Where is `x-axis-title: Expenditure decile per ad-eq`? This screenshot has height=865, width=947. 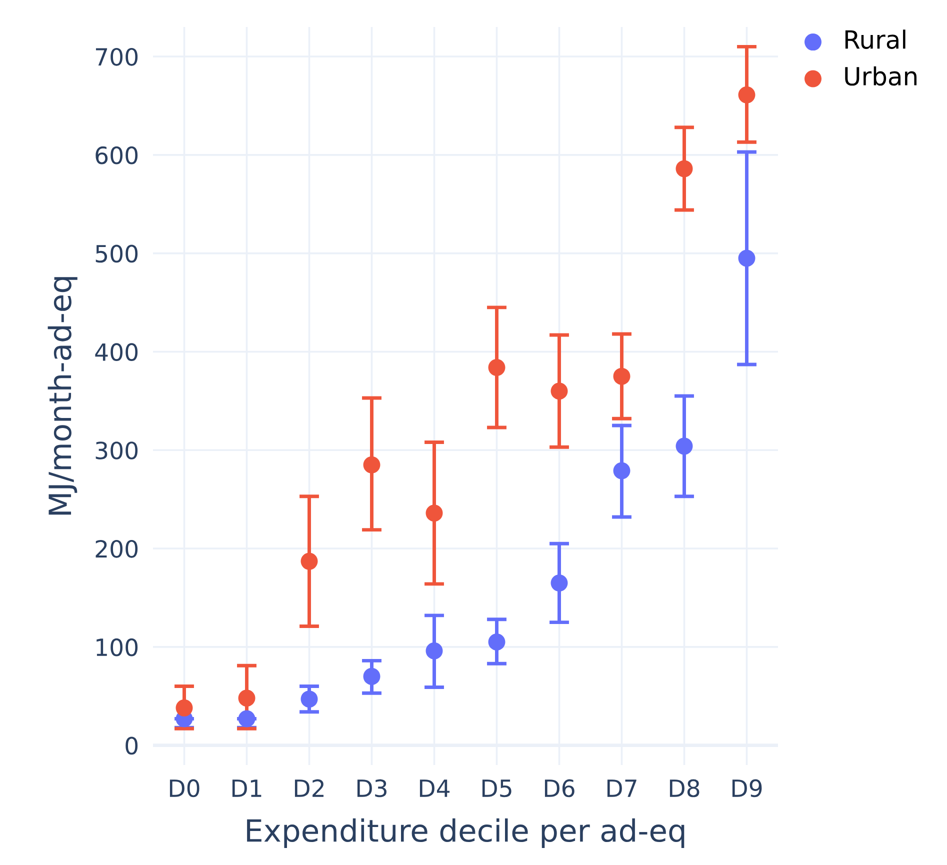 x-axis-title: Expenditure decile per ad-eq is located at coordinates (465, 833).